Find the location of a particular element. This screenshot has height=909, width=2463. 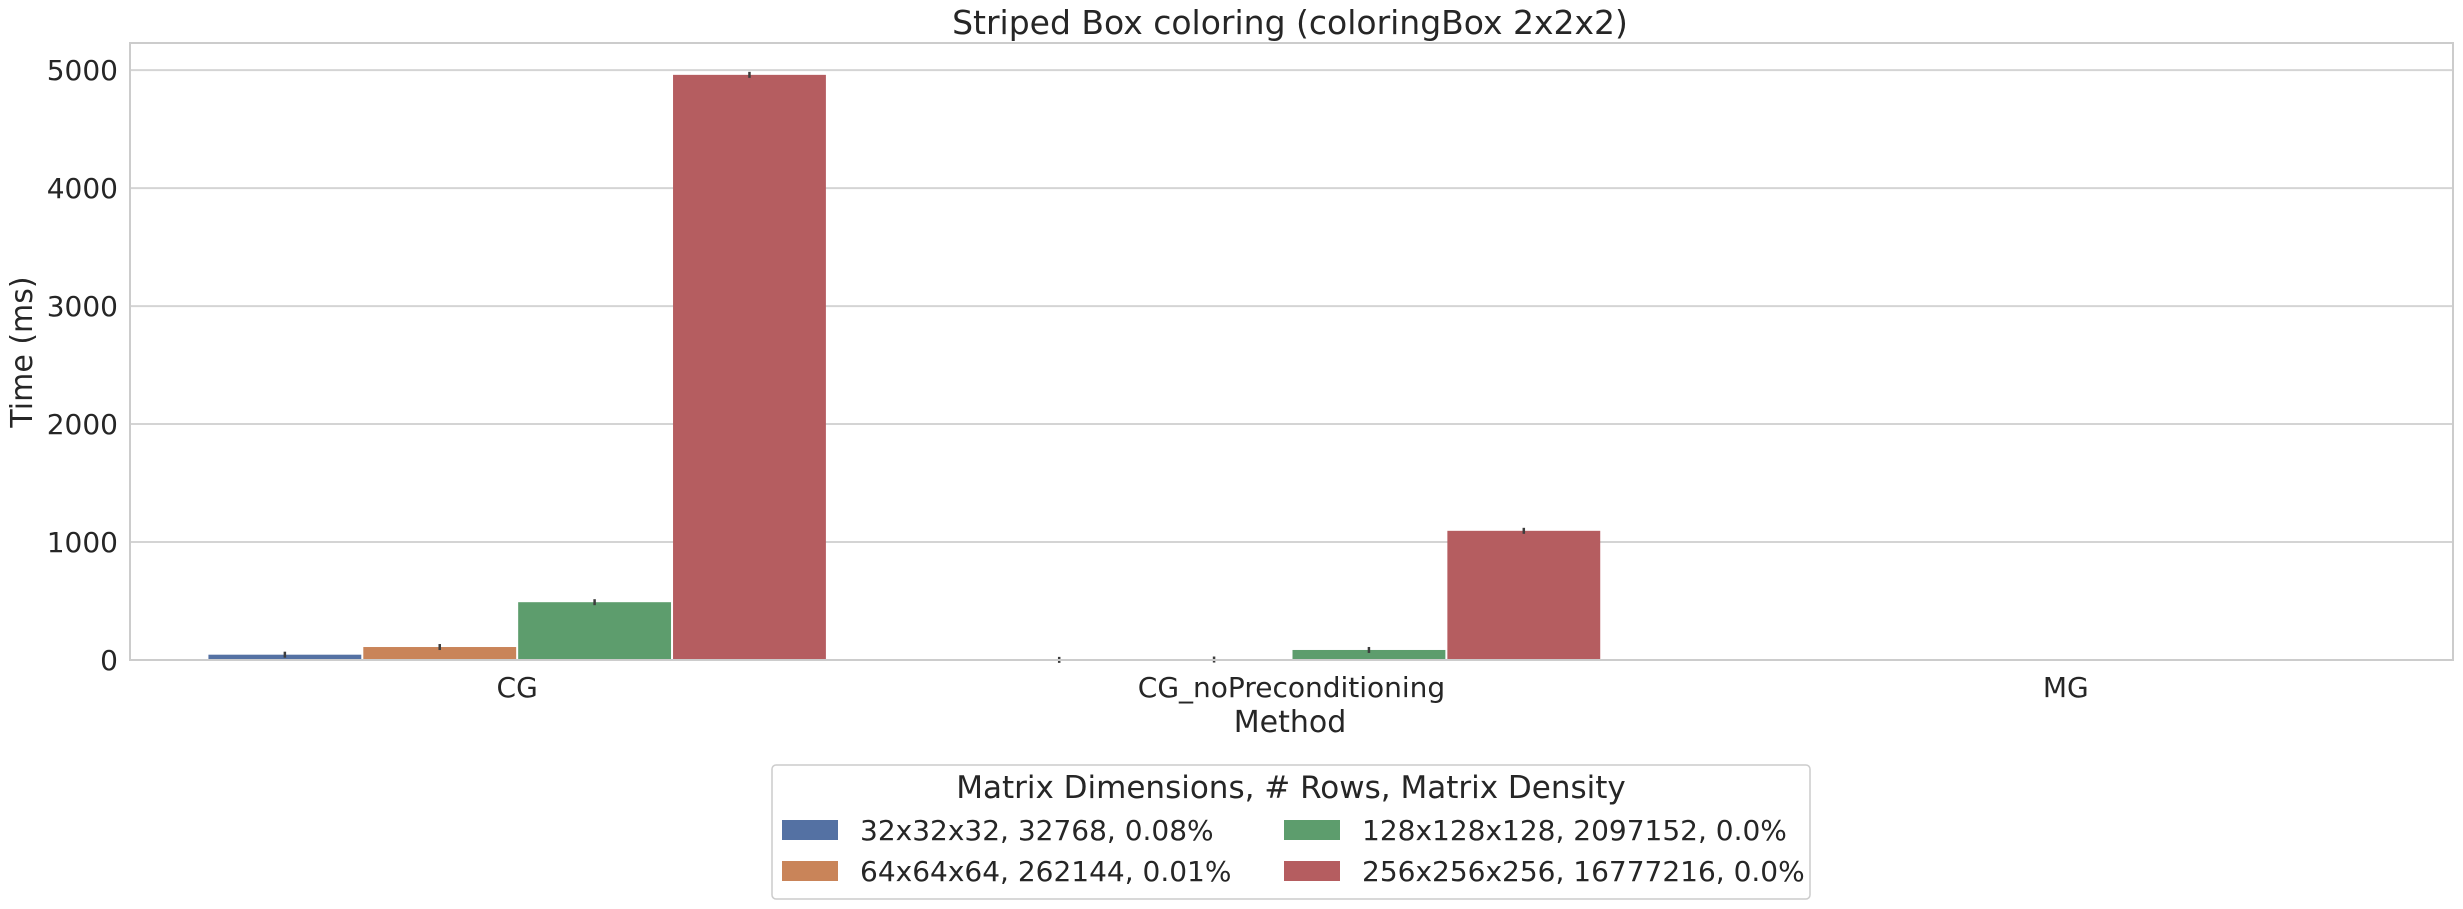

x-axis-label: Method is located at coordinates (1290, 722).